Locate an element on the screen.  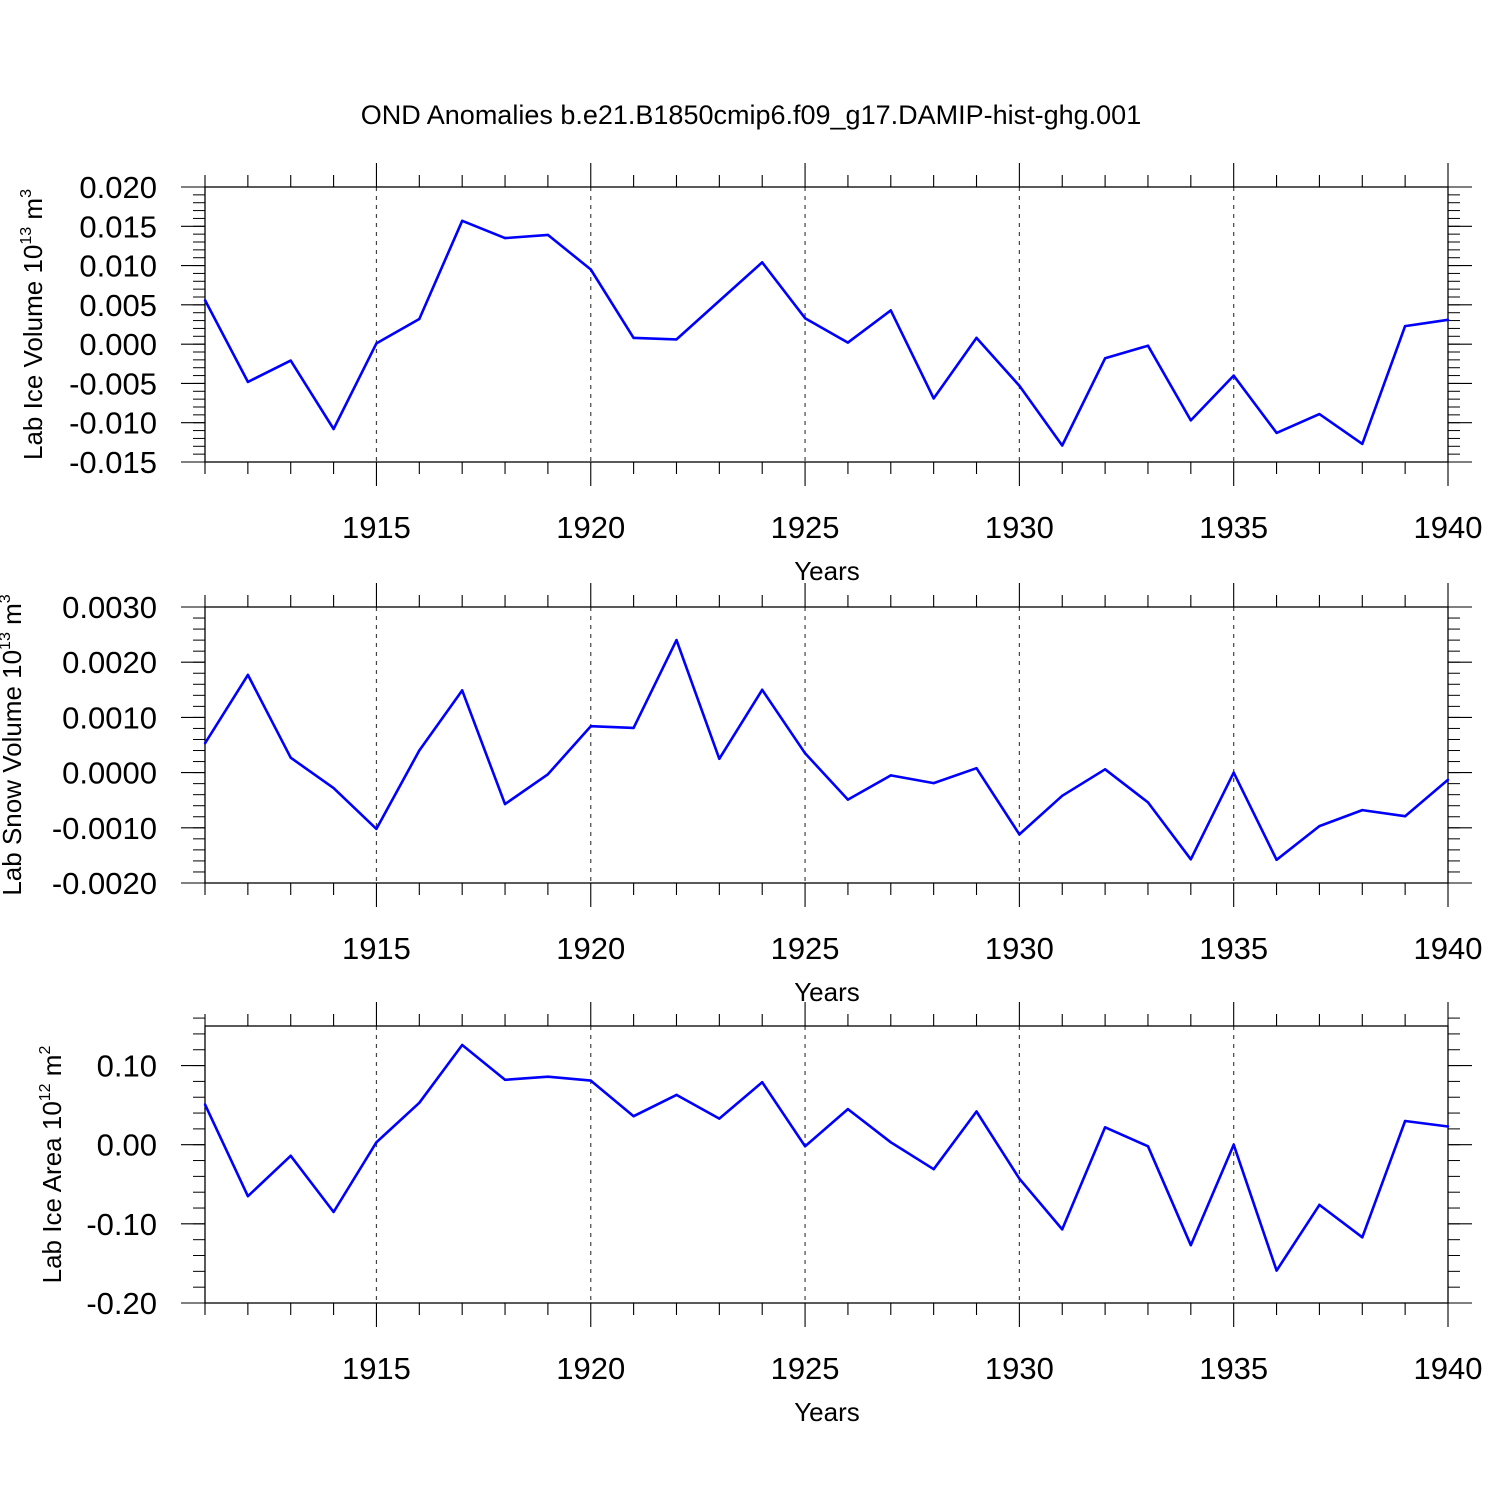
y-tick-label: -0.0020 is located at coordinates (104, 883).